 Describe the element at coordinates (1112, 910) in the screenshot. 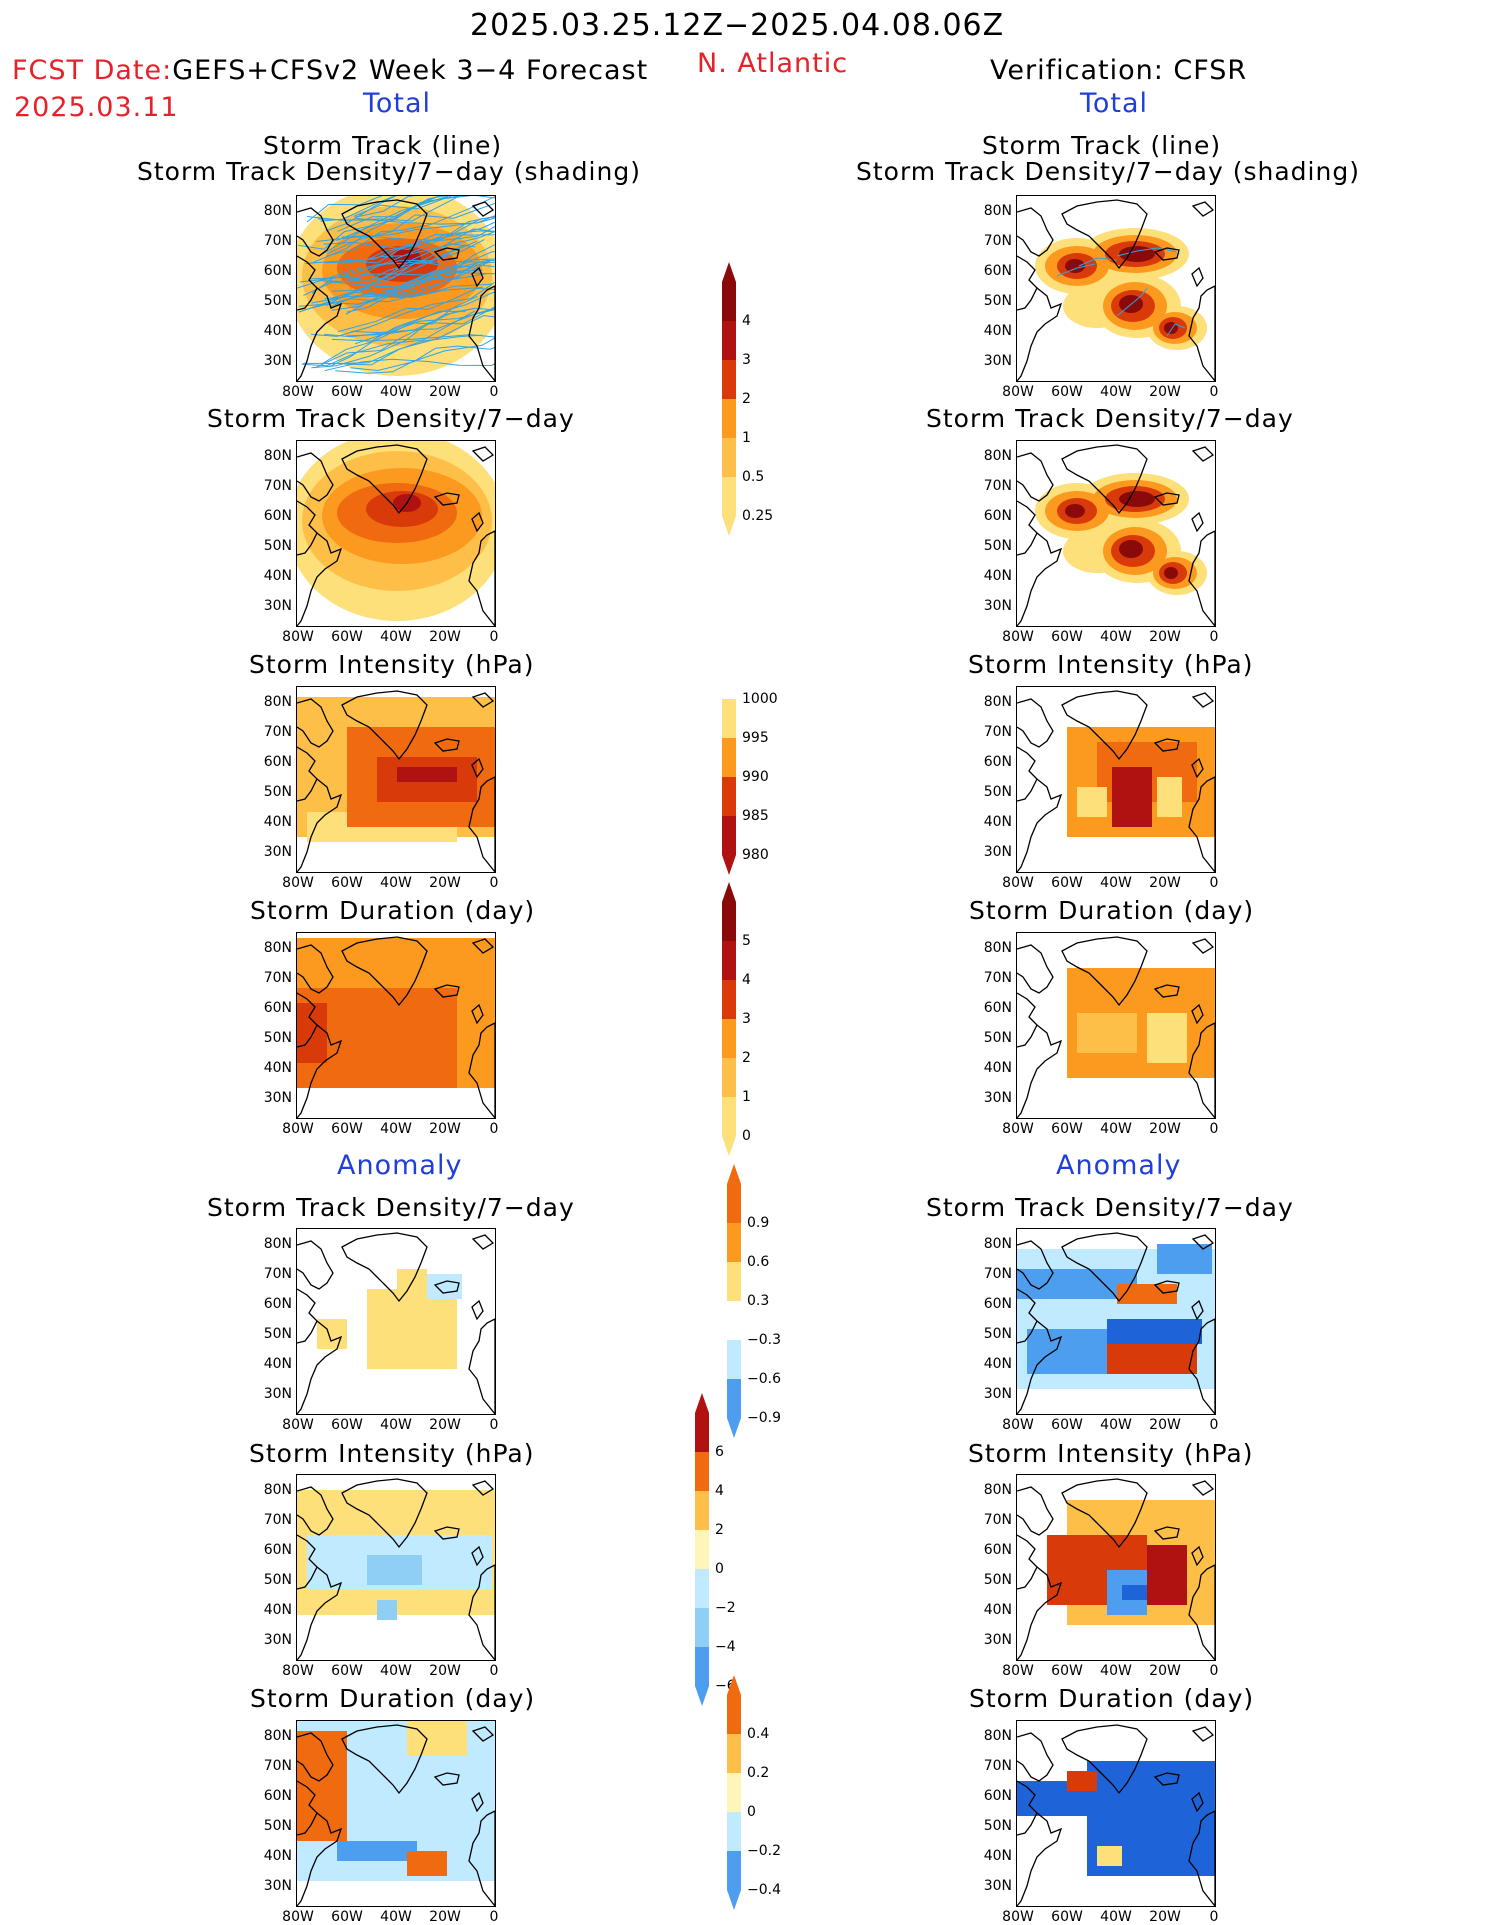

I see `panel-title-duration-r: Storm Duration (day)` at that location.